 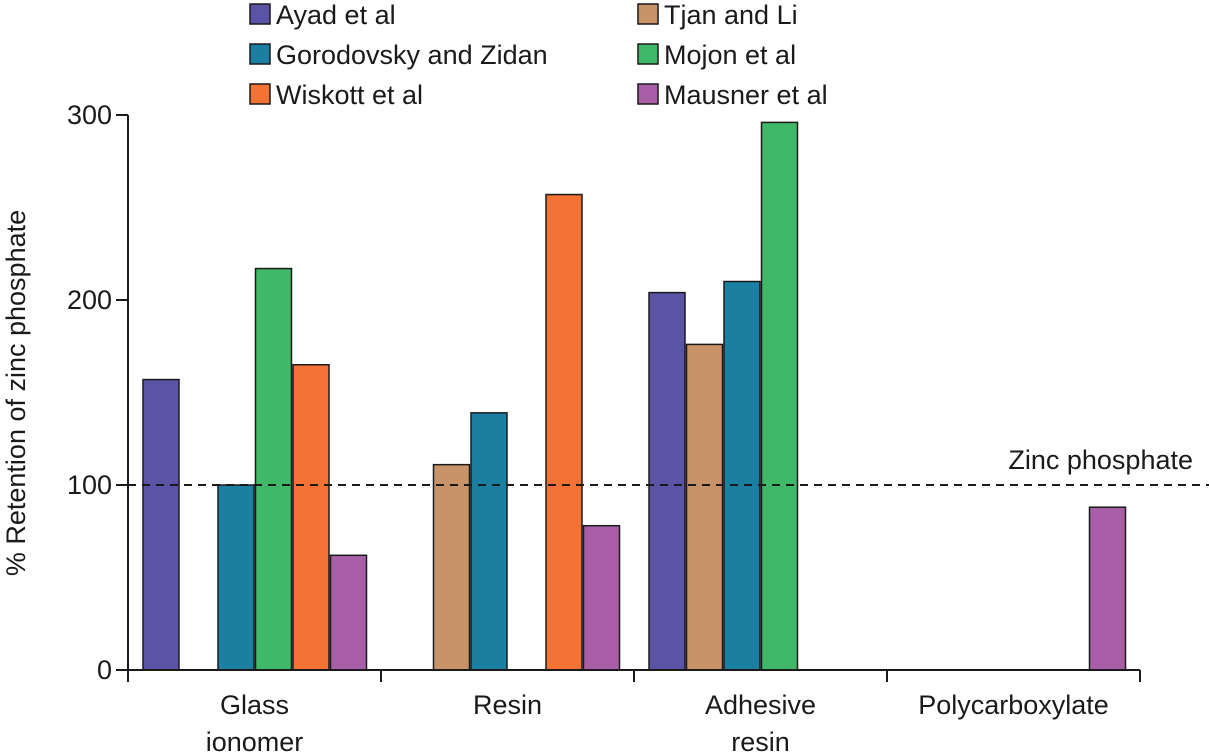 What do you see at coordinates (507, 705) in the screenshot?
I see `category-label: Resin` at bounding box center [507, 705].